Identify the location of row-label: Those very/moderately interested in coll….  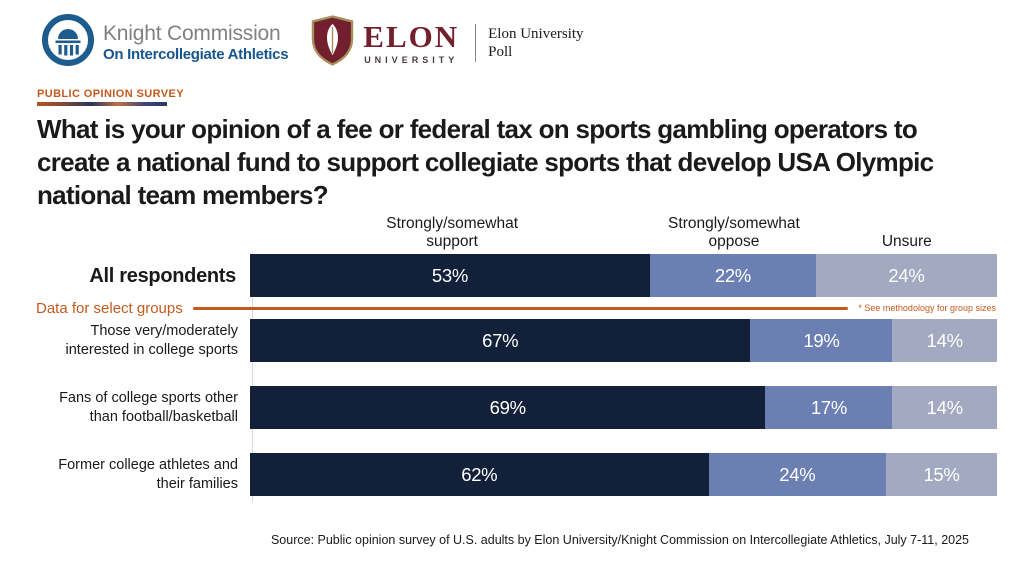
(152, 340).